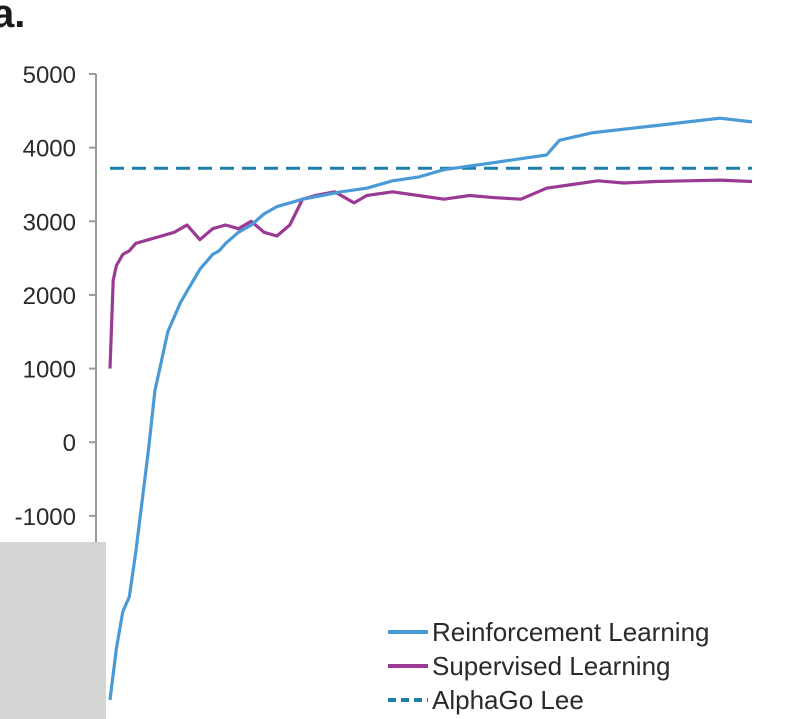 The height and width of the screenshot is (719, 799). What do you see at coordinates (571, 632) in the screenshot?
I see `legend-label: Reinforcement Learning` at bounding box center [571, 632].